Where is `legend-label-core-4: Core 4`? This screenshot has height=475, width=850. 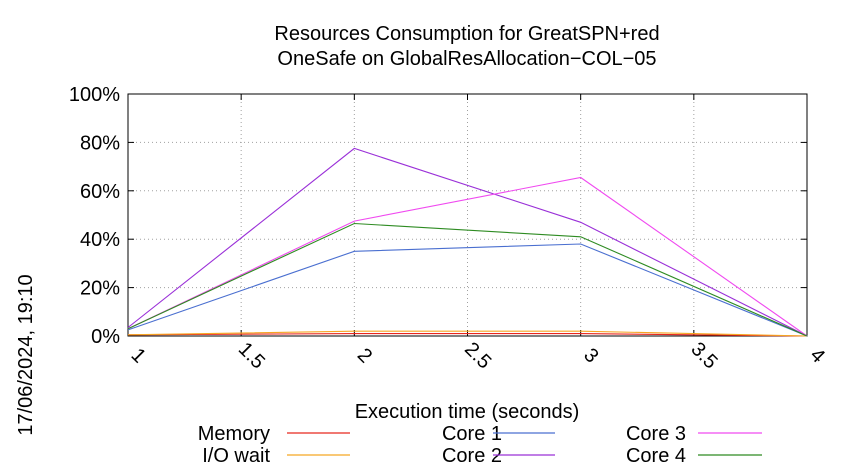
legend-label-core-4: Core 4 is located at coordinates (656, 456).